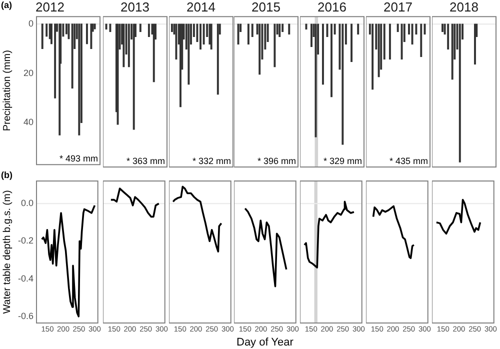  What do you see at coordinates (29, 122) in the screenshot?
I see `y-tick-label: 40` at bounding box center [29, 122].